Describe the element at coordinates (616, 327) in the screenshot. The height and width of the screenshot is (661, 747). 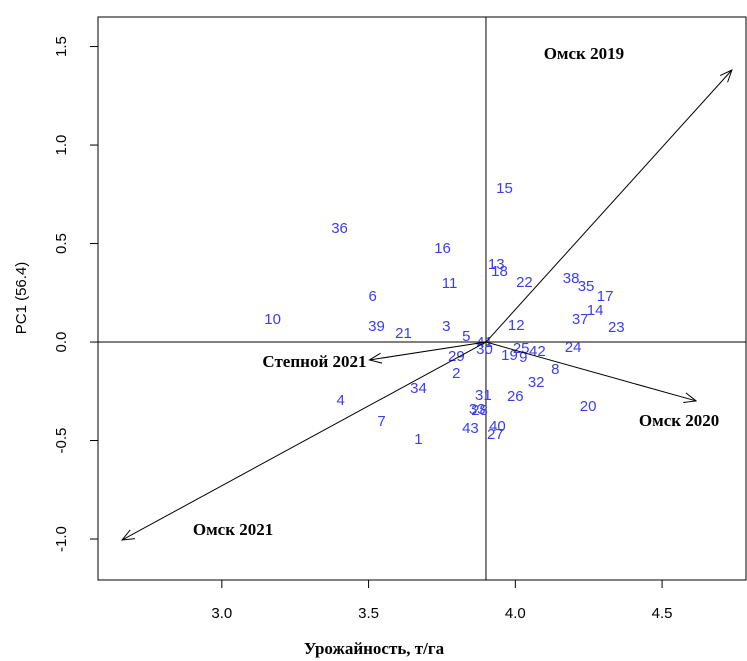
I see `point-label: 23` at that location.